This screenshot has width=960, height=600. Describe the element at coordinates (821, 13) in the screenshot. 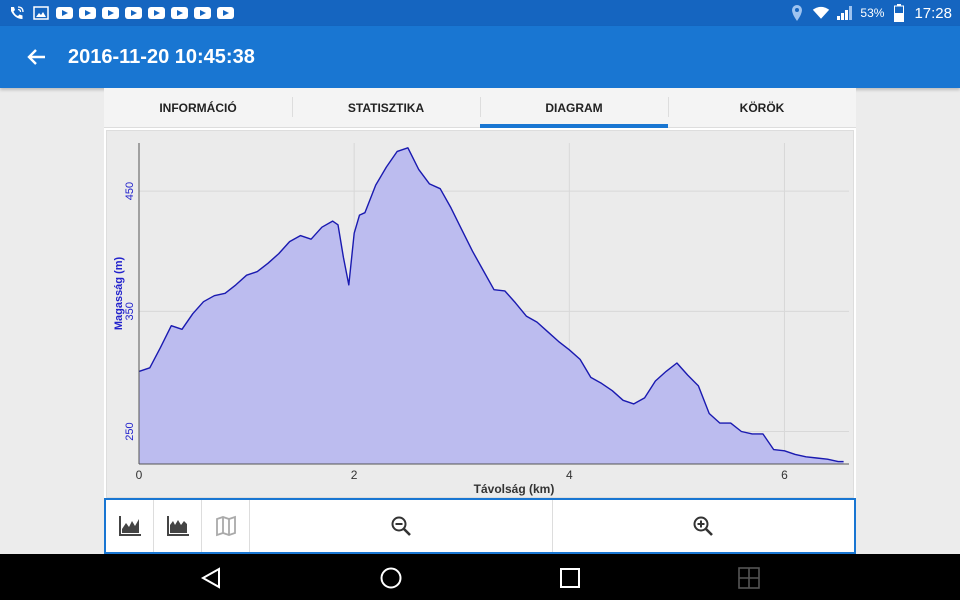

I see `wifi-icon` at that location.